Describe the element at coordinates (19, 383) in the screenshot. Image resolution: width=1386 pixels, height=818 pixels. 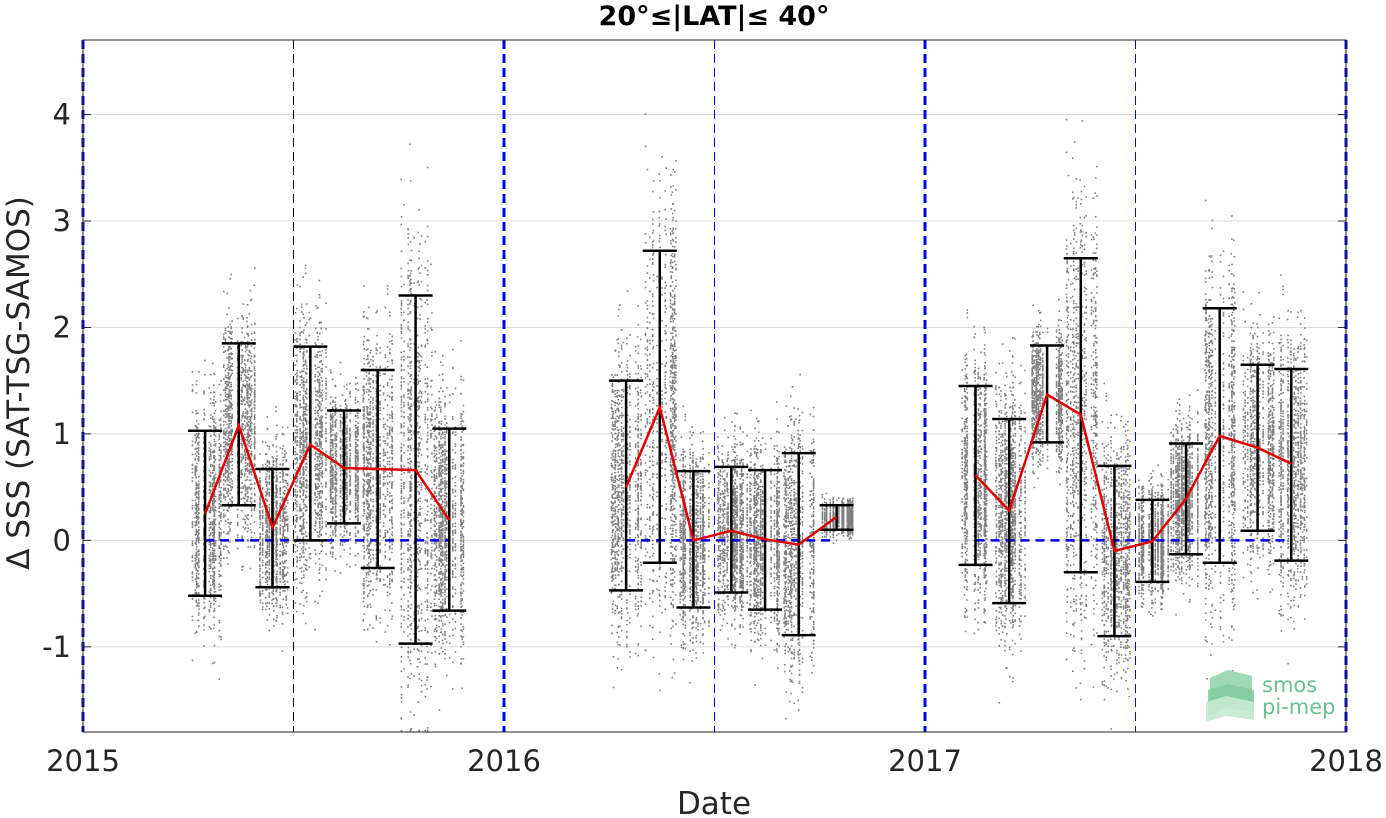
I see `y-axis-label: Δ SSS (SAT-TSG-SAMOS)` at that location.